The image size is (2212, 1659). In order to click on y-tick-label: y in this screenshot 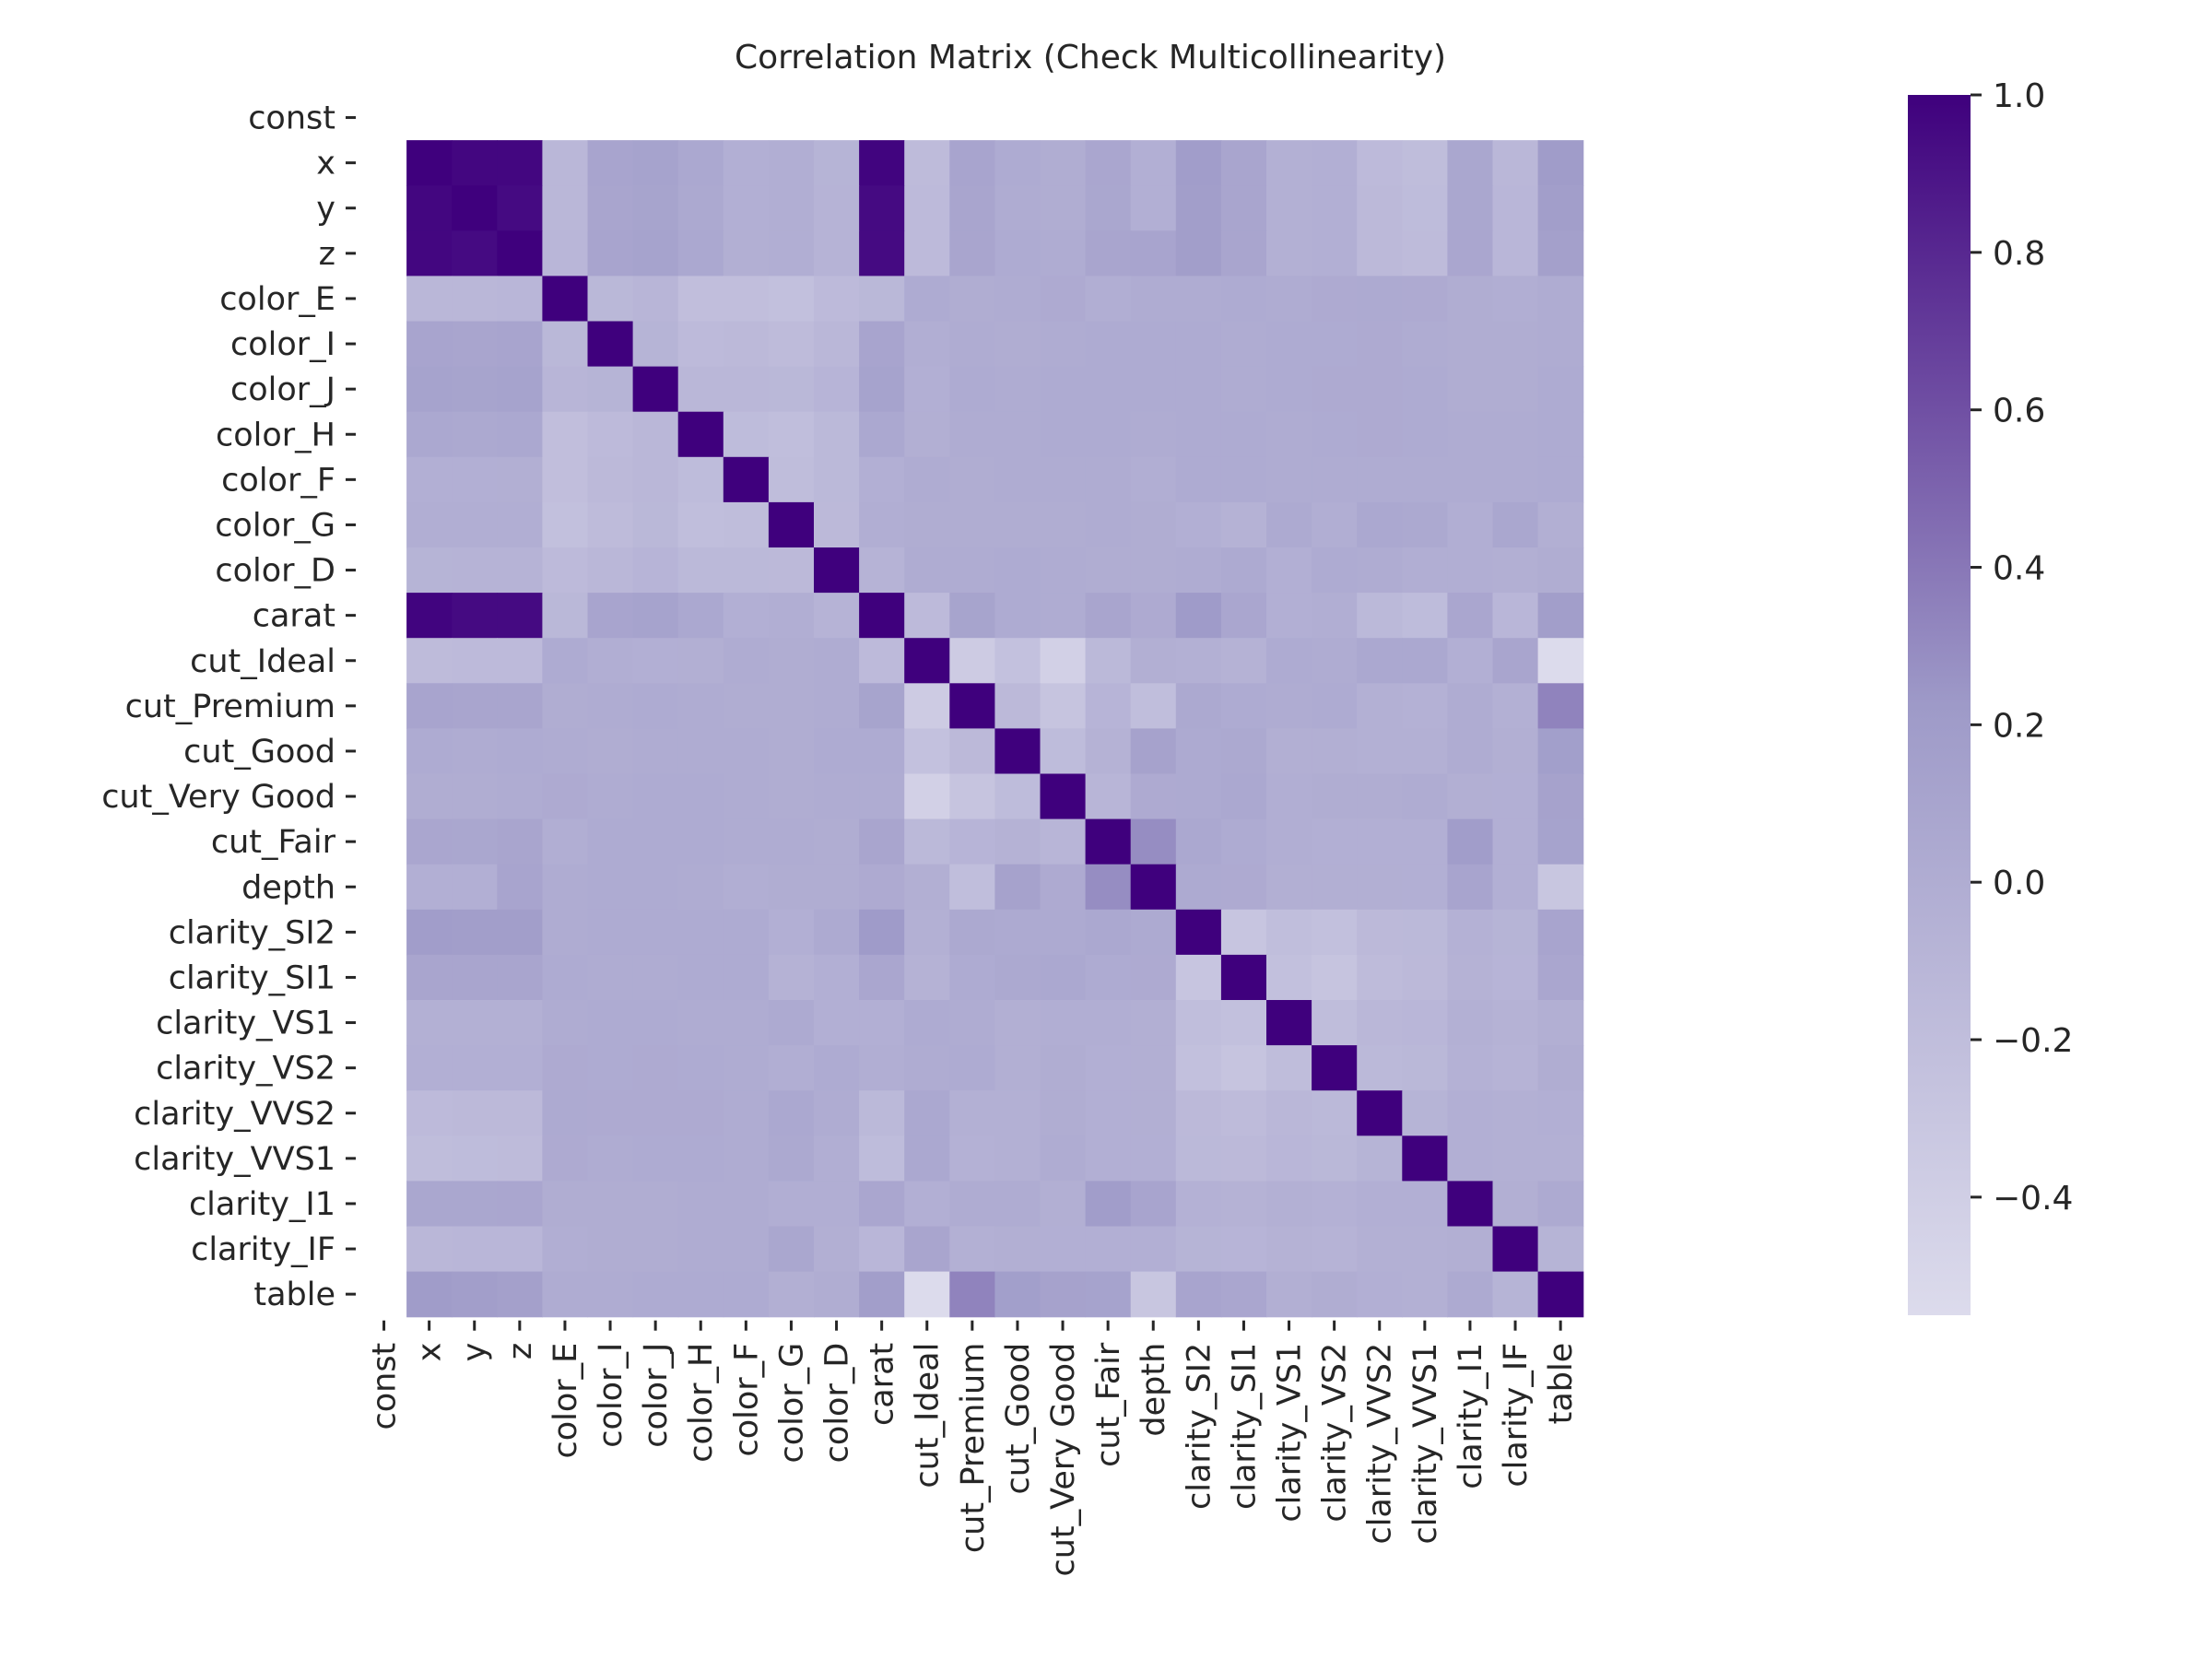, I will do `click(325, 209)`.